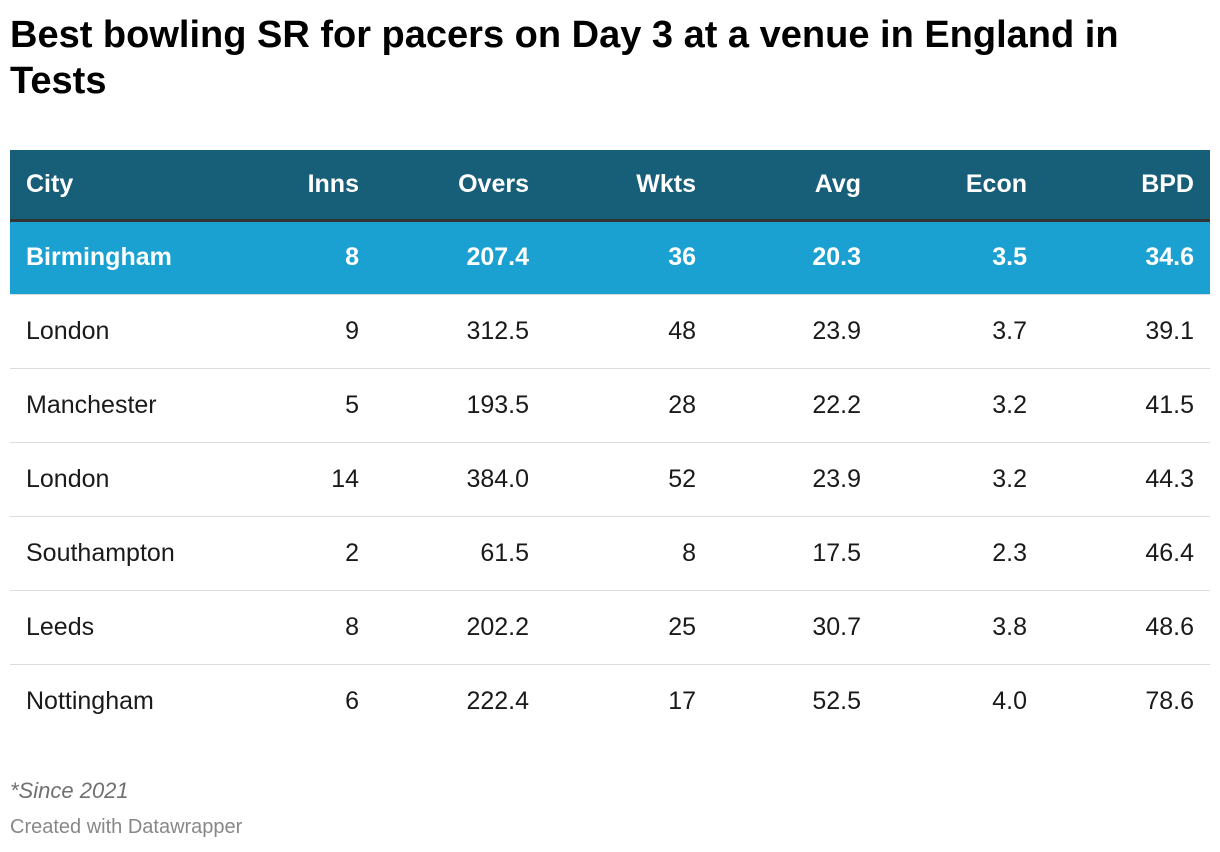 This screenshot has width=1220, height=852. I want to click on value-cell: 312.5, so click(460, 331).